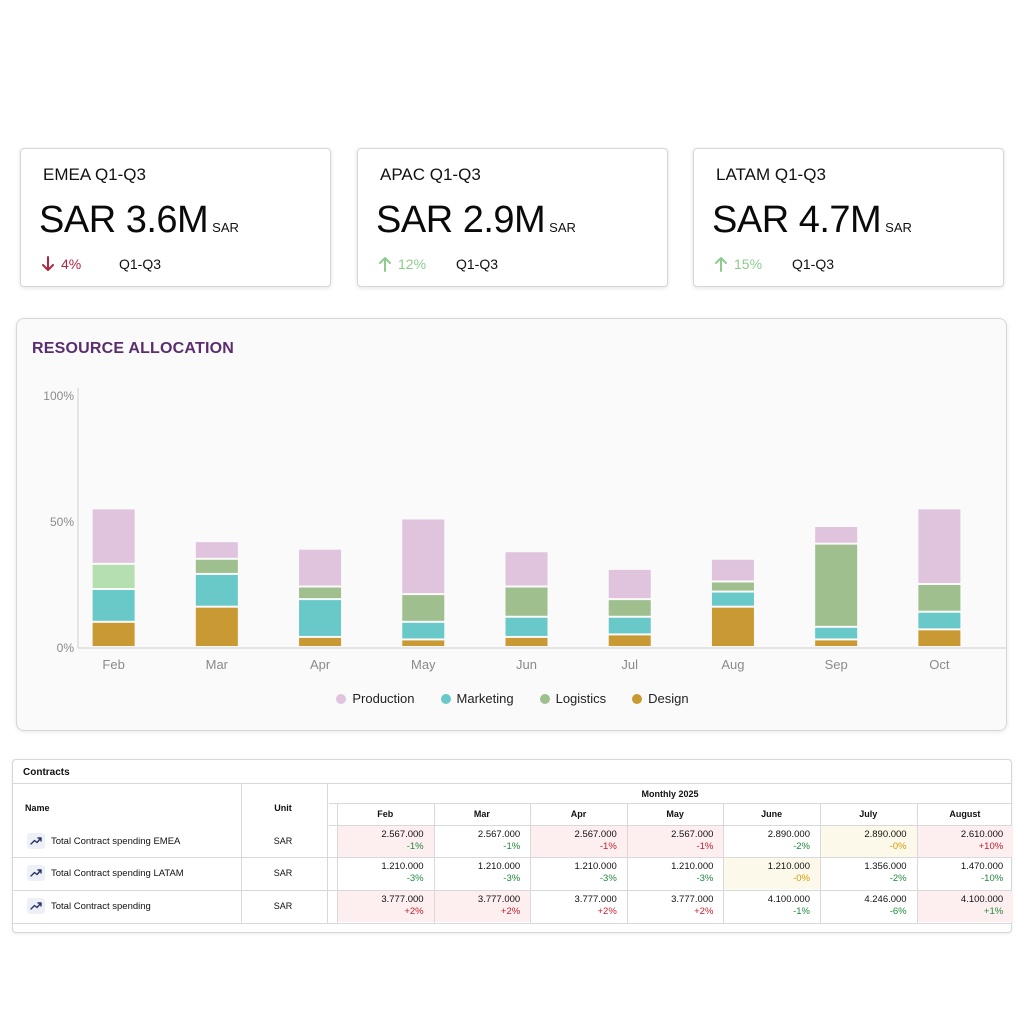 This screenshot has height=1024, width=1024. Describe the element at coordinates (836, 643) in the screenshot. I see `bar-design-sep` at that location.